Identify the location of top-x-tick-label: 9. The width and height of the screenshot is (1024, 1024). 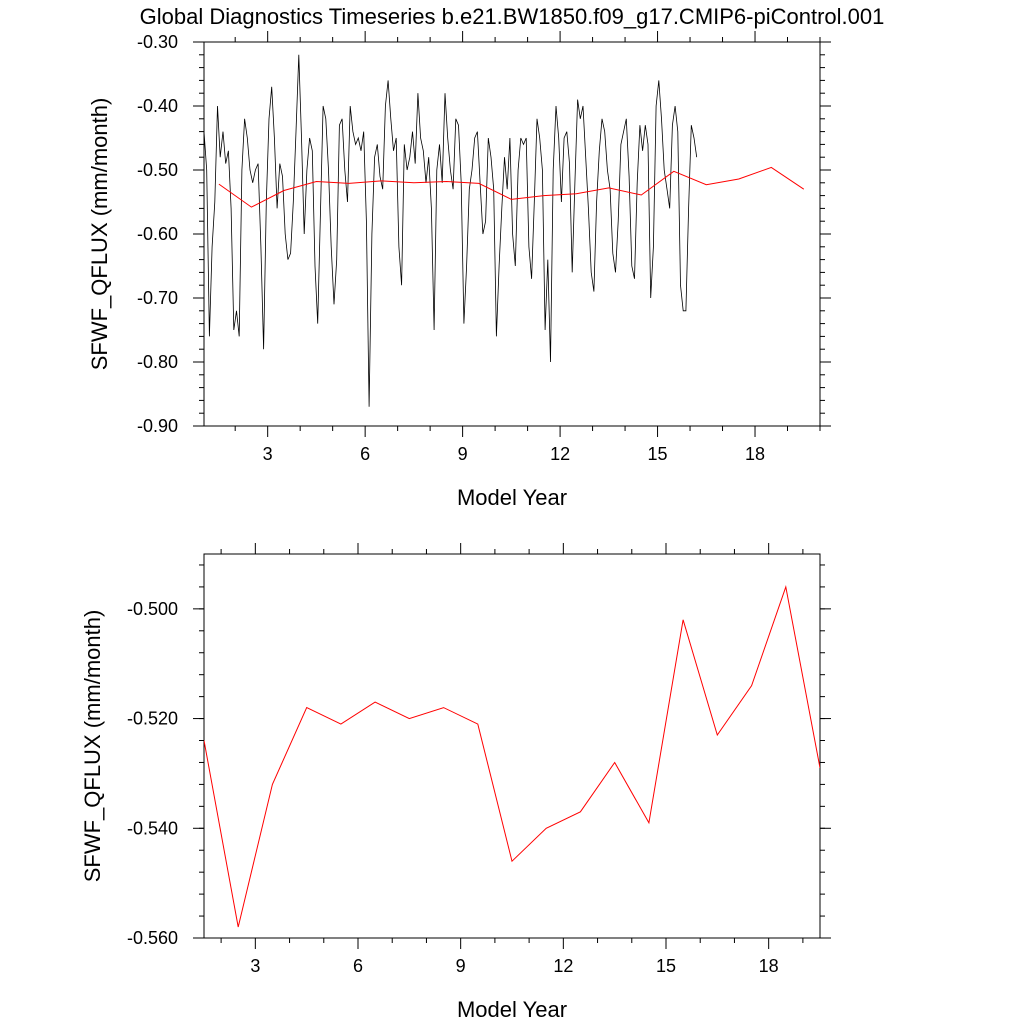
(463, 454).